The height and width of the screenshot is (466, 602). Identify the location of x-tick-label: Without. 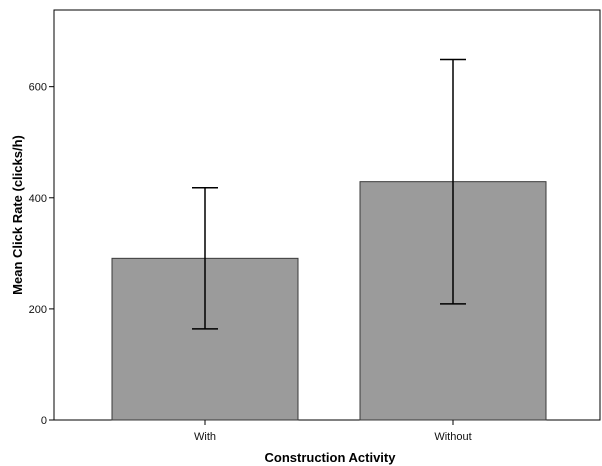
(452, 437).